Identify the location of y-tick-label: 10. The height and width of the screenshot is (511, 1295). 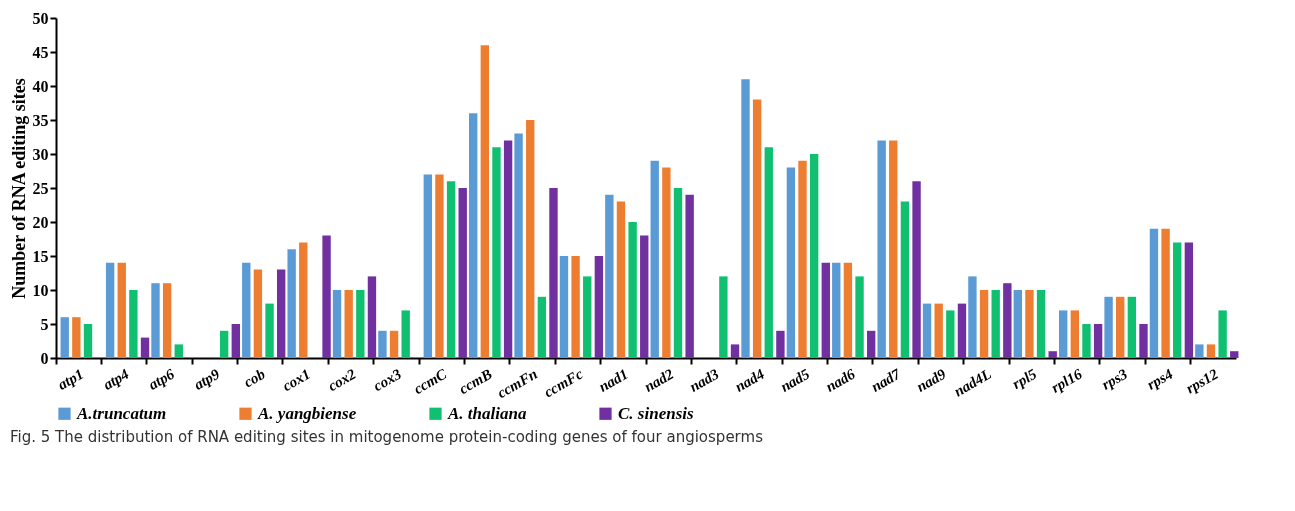
(40, 290).